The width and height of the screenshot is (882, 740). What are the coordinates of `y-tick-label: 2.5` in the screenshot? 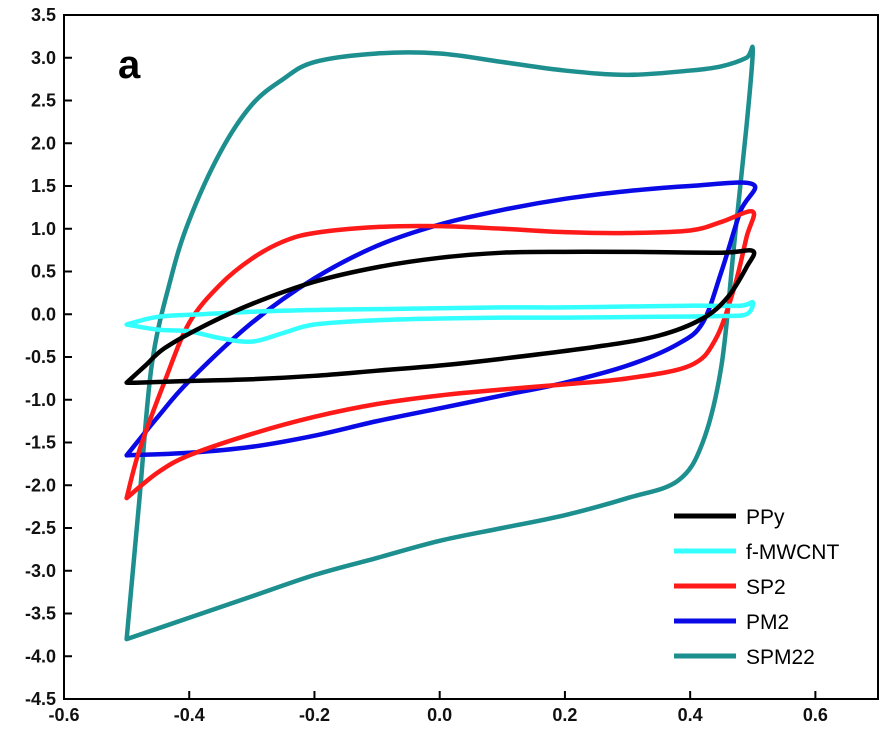 It's located at (43, 101).